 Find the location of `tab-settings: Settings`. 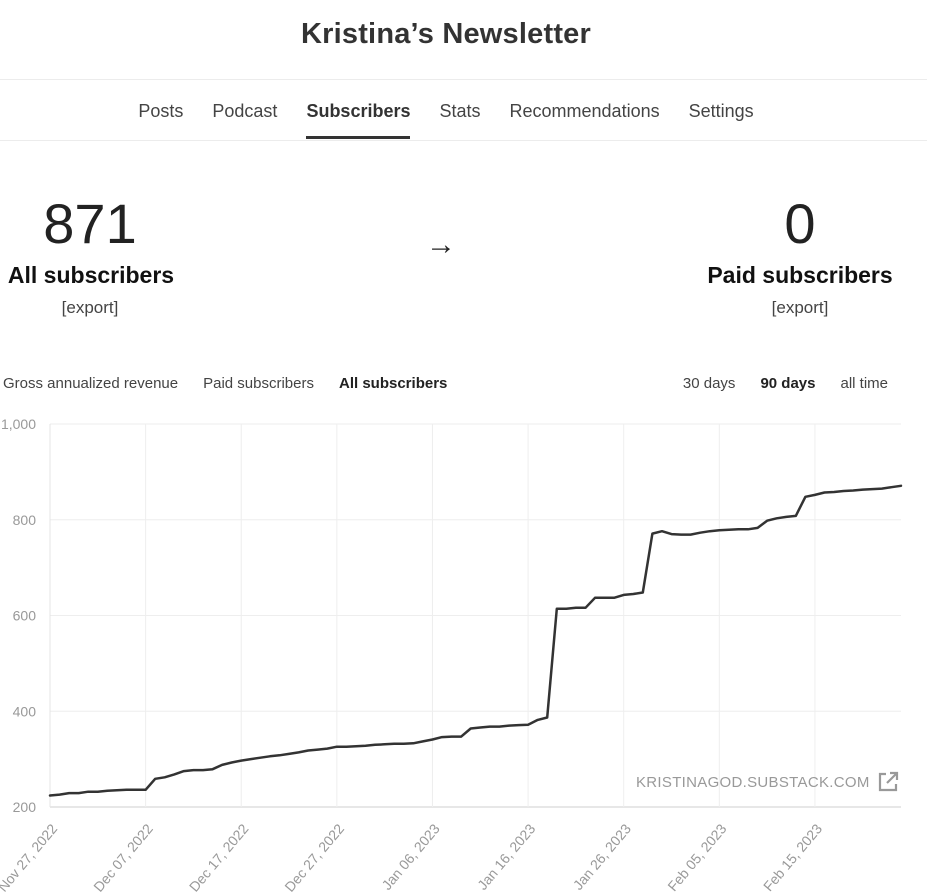

tab-settings: Settings is located at coordinates (721, 111).